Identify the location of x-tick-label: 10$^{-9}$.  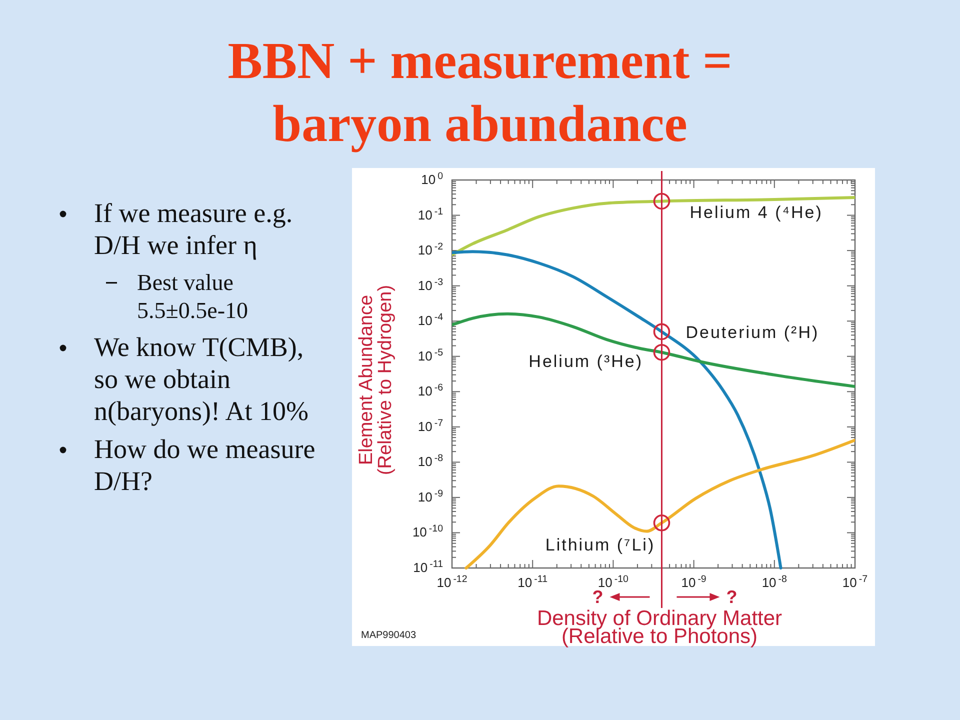
(693, 582).